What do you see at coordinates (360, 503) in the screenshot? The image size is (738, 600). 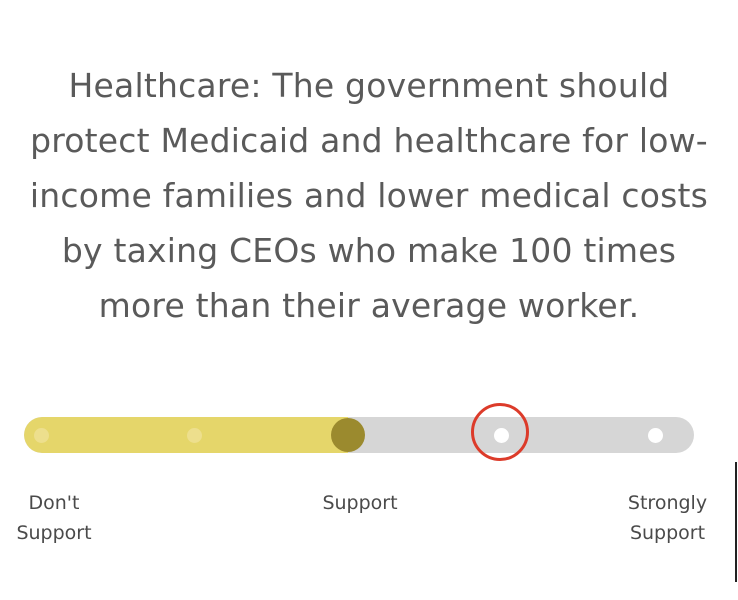 I see `label-support: Support` at bounding box center [360, 503].